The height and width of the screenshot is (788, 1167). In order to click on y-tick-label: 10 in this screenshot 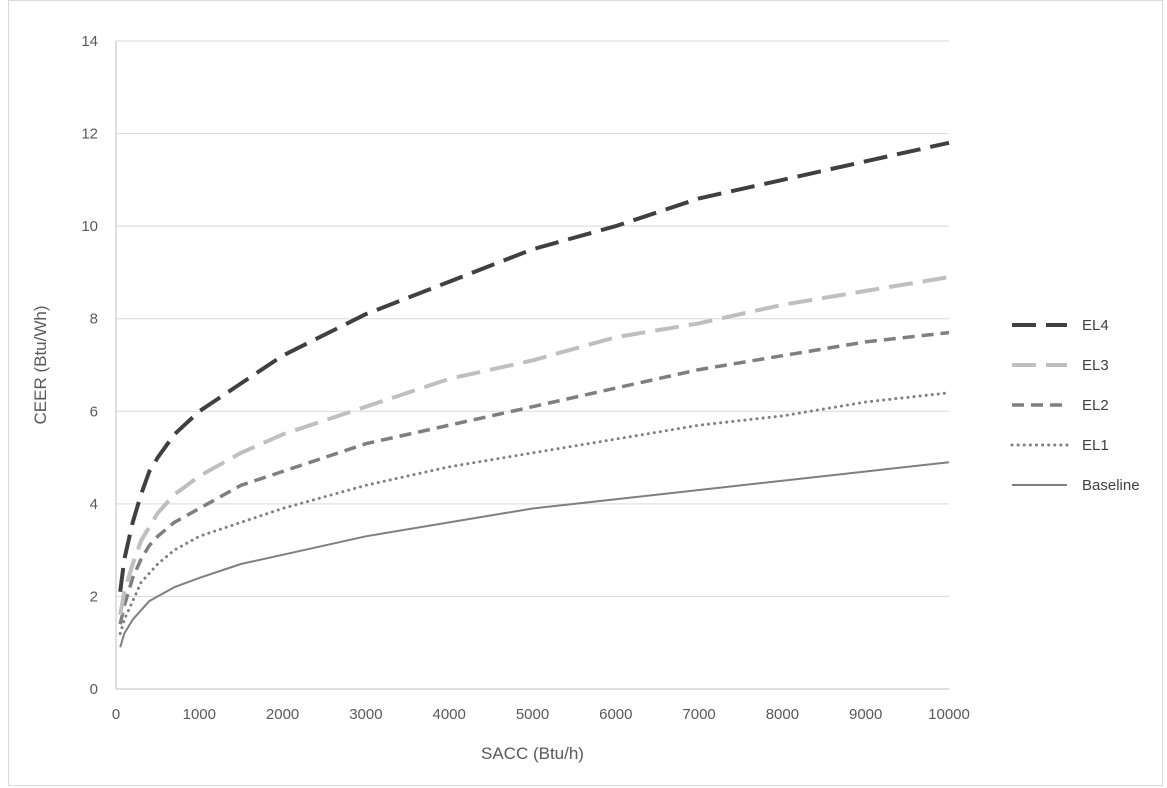, I will do `click(89, 226)`.